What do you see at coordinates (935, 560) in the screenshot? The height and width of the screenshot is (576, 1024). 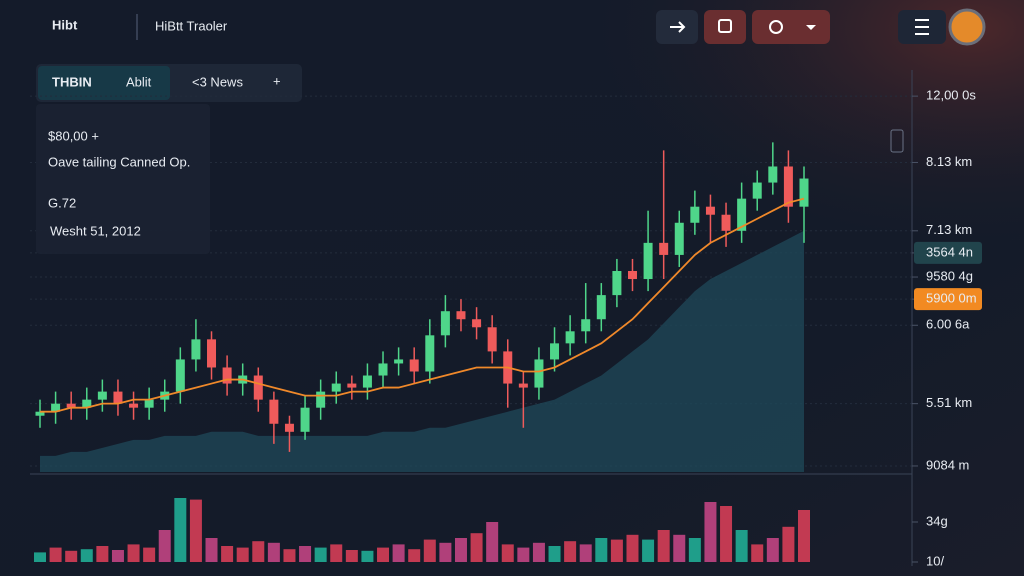 I see `y-tick-label: 10/` at bounding box center [935, 560].